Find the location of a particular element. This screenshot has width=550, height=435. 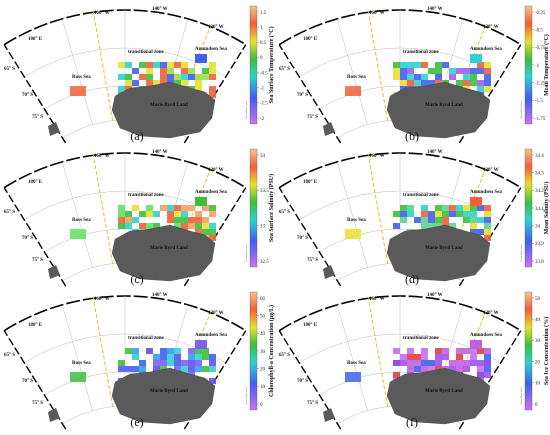

map-label: Amundsen Sea is located at coordinates (211, 335).